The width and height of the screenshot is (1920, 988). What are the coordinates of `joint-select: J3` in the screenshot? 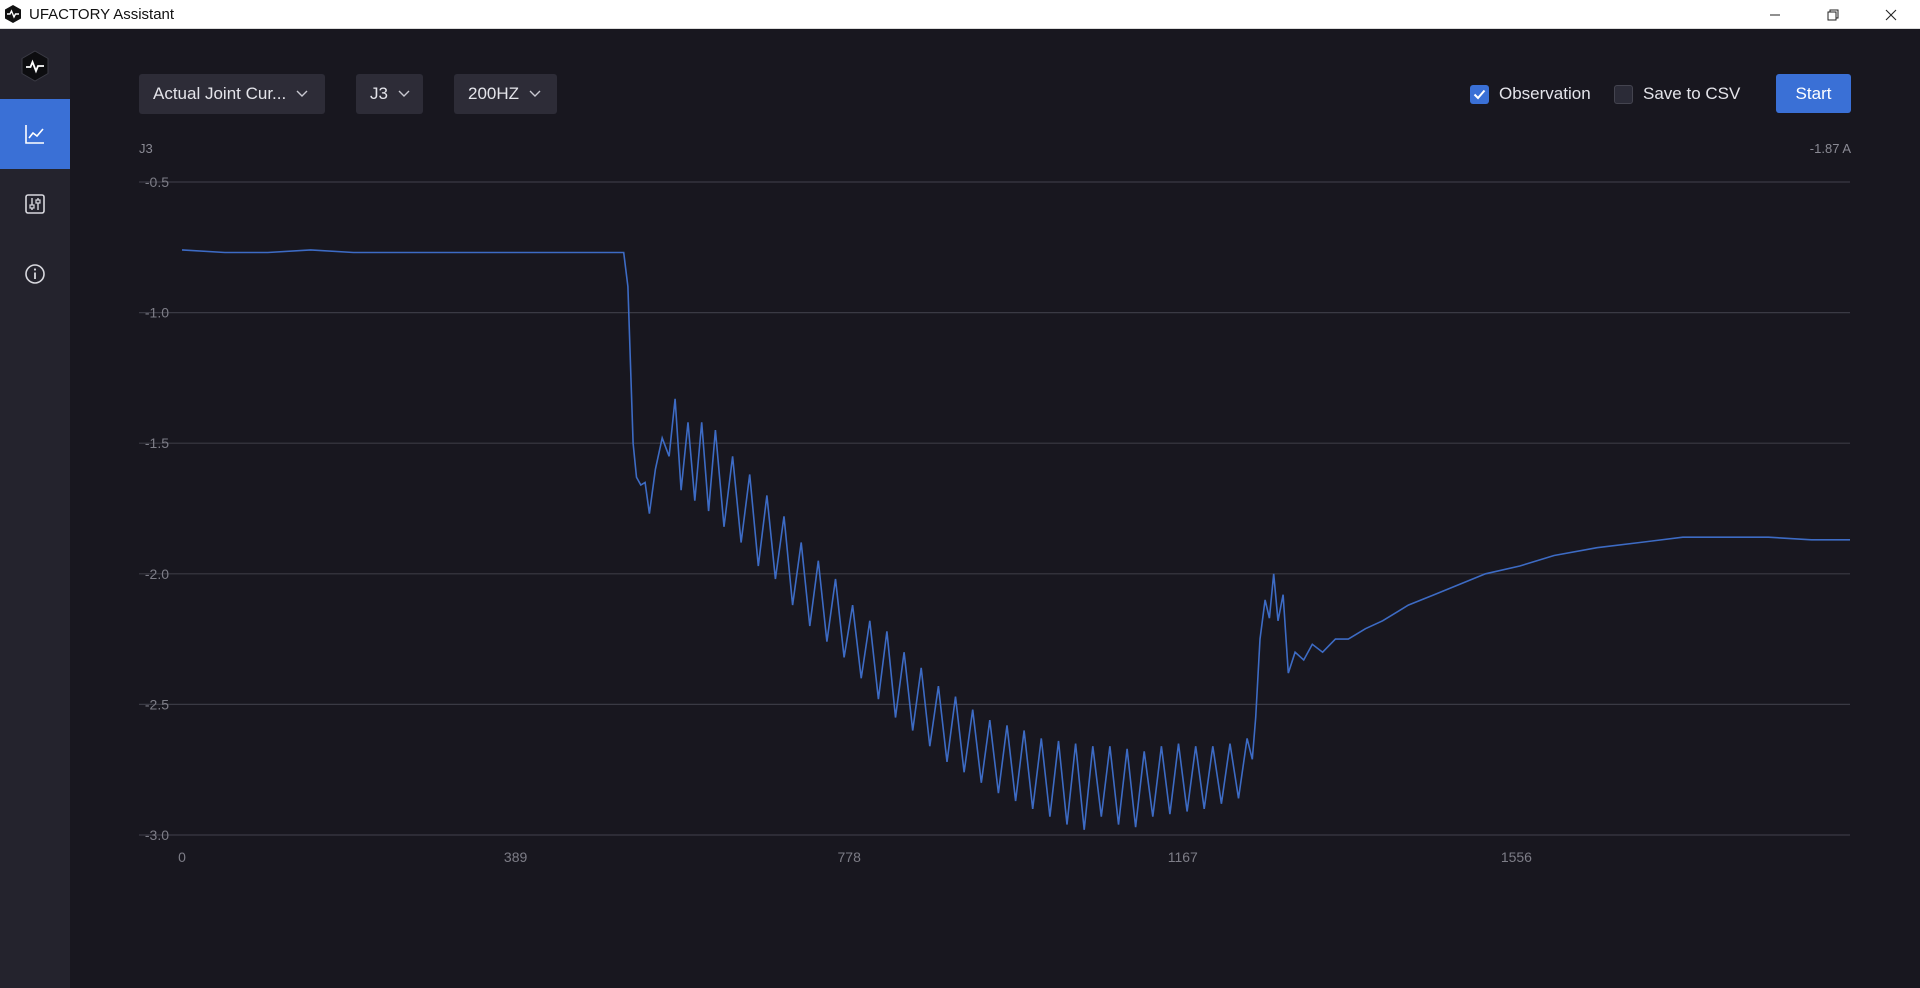 It's located at (389, 94).